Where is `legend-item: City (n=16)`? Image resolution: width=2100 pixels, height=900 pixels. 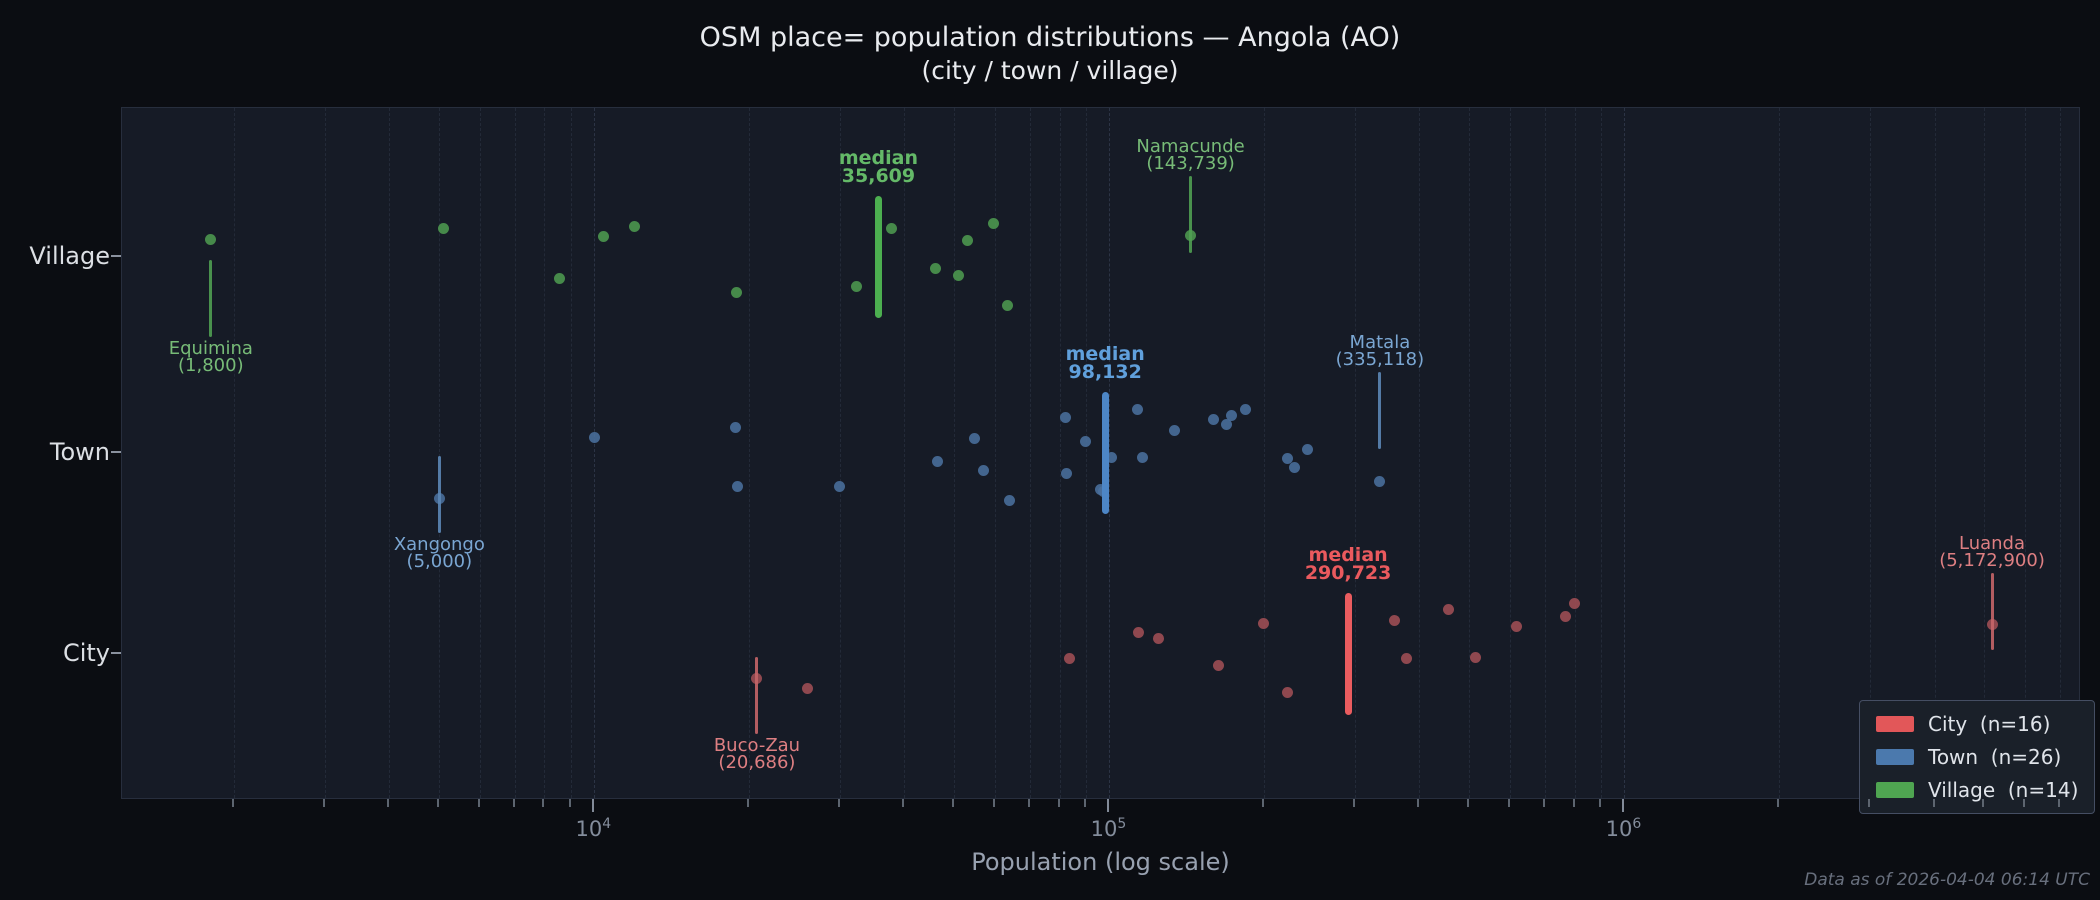
legend-item: City (n=16) is located at coordinates (1977, 724).